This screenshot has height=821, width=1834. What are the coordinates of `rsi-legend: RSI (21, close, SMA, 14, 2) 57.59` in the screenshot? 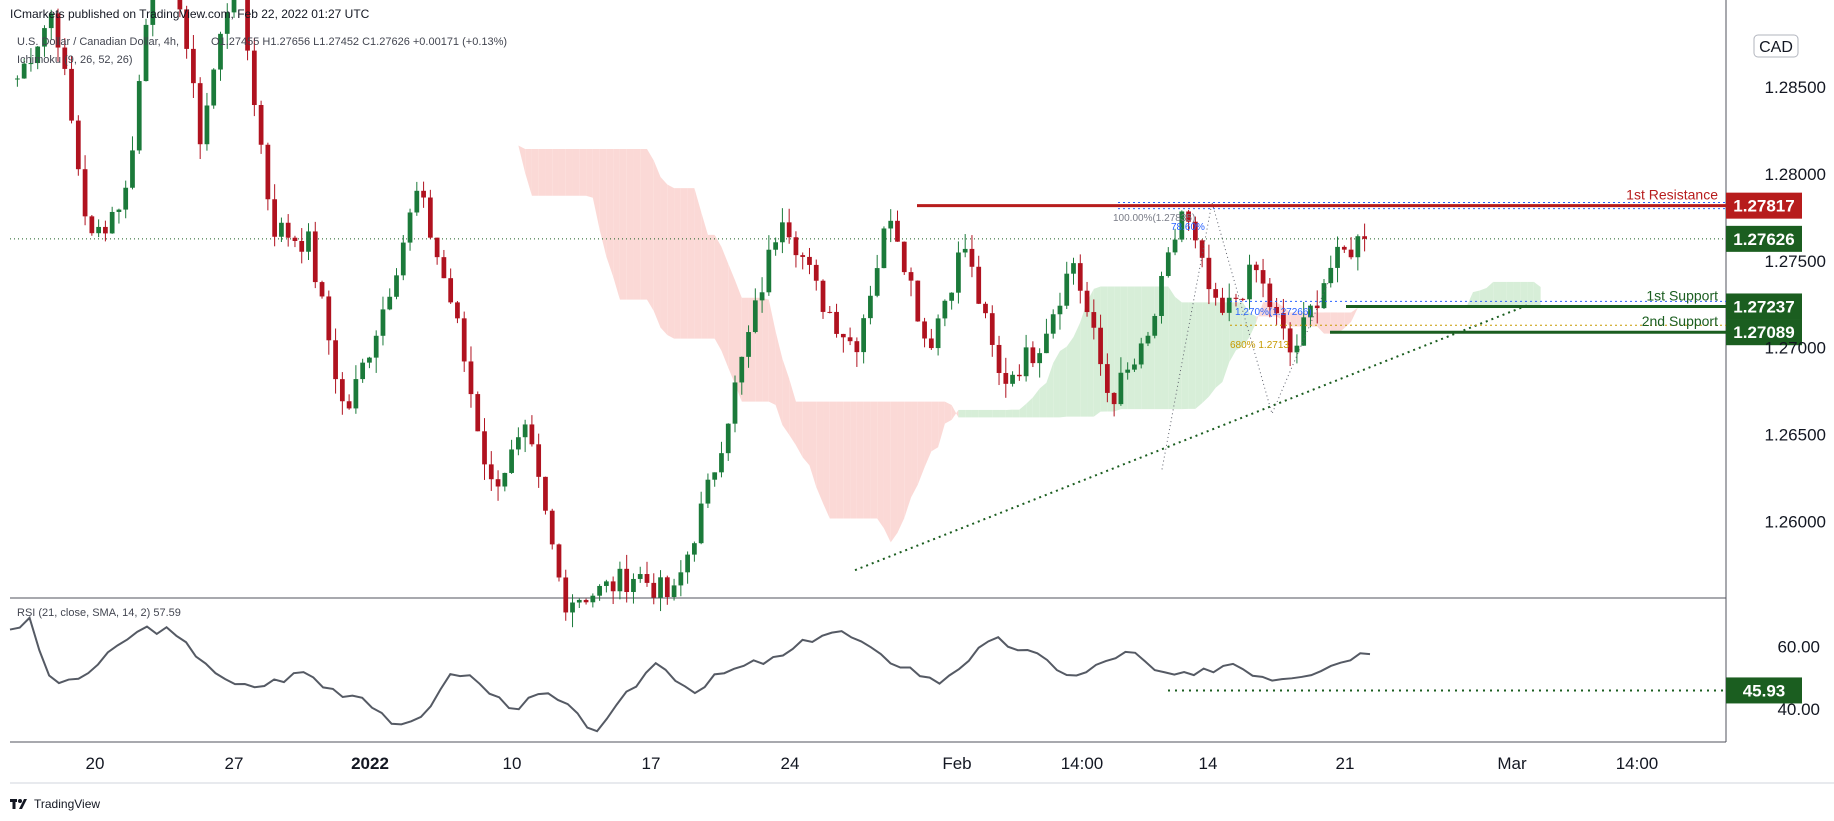 It's located at (99, 613).